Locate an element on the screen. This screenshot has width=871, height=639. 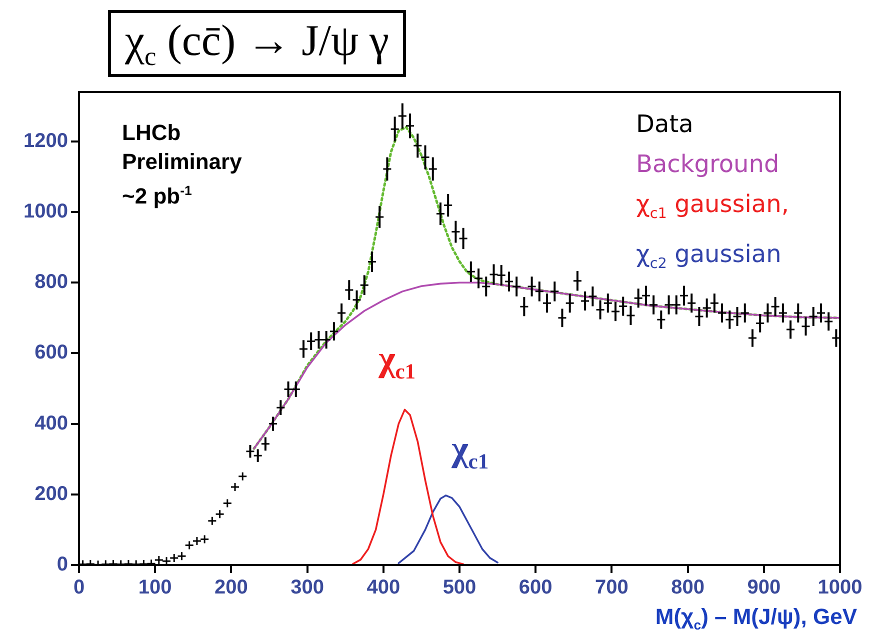
y-tick-label: 200 is located at coordinates (51, 493).